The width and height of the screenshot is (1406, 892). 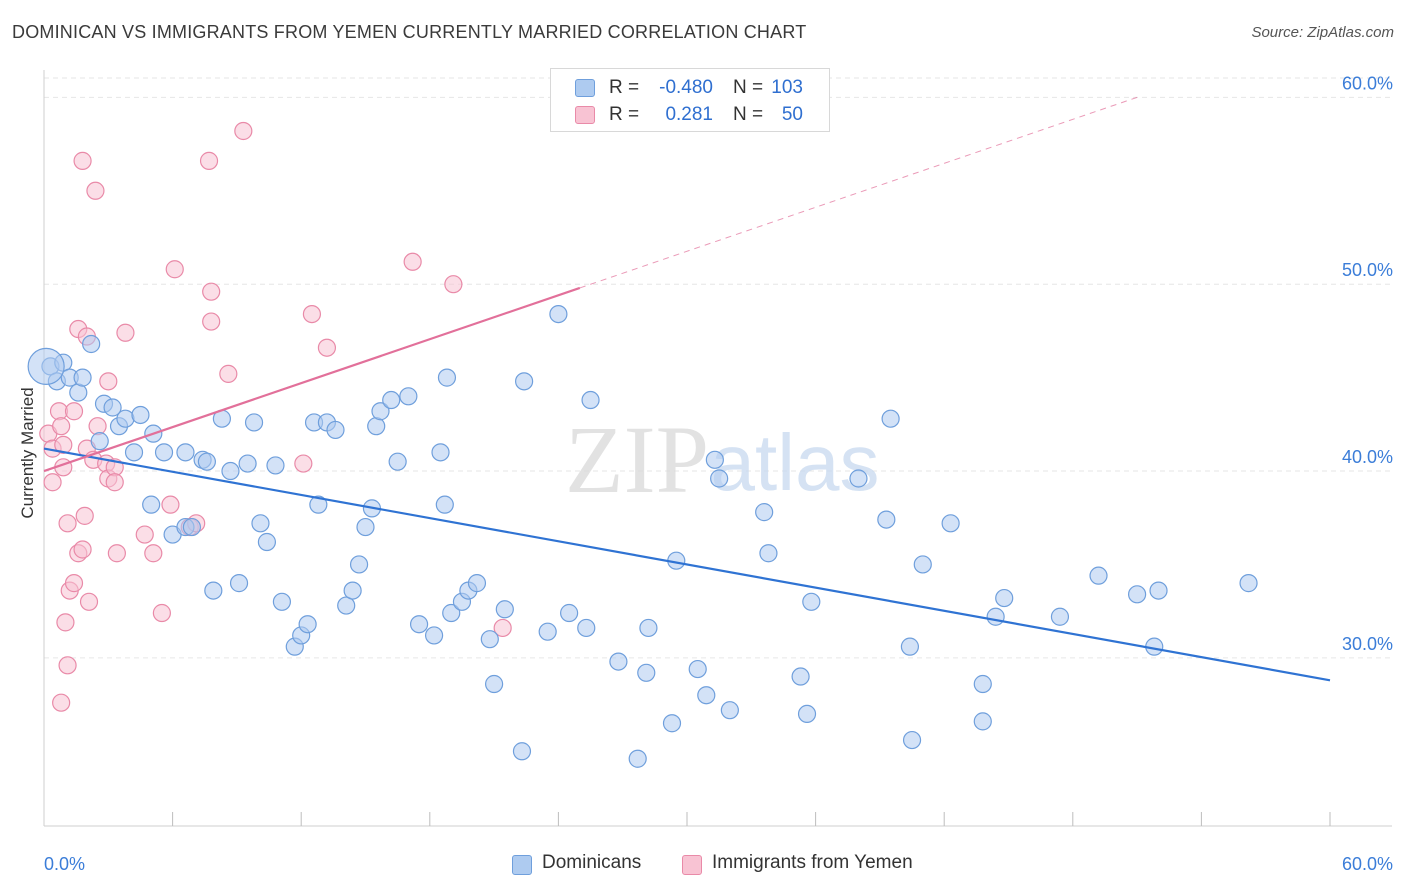 I want to click on watermark-zip: ZIP, so click(x=637, y=459).